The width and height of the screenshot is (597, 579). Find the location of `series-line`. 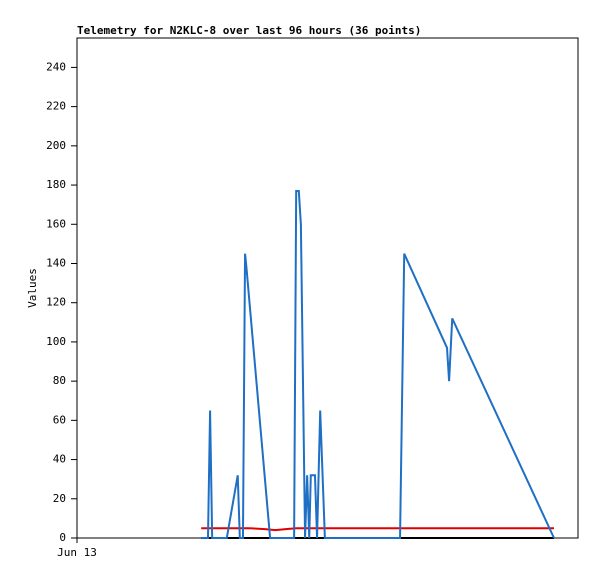

series-line is located at coordinates (377, 529).